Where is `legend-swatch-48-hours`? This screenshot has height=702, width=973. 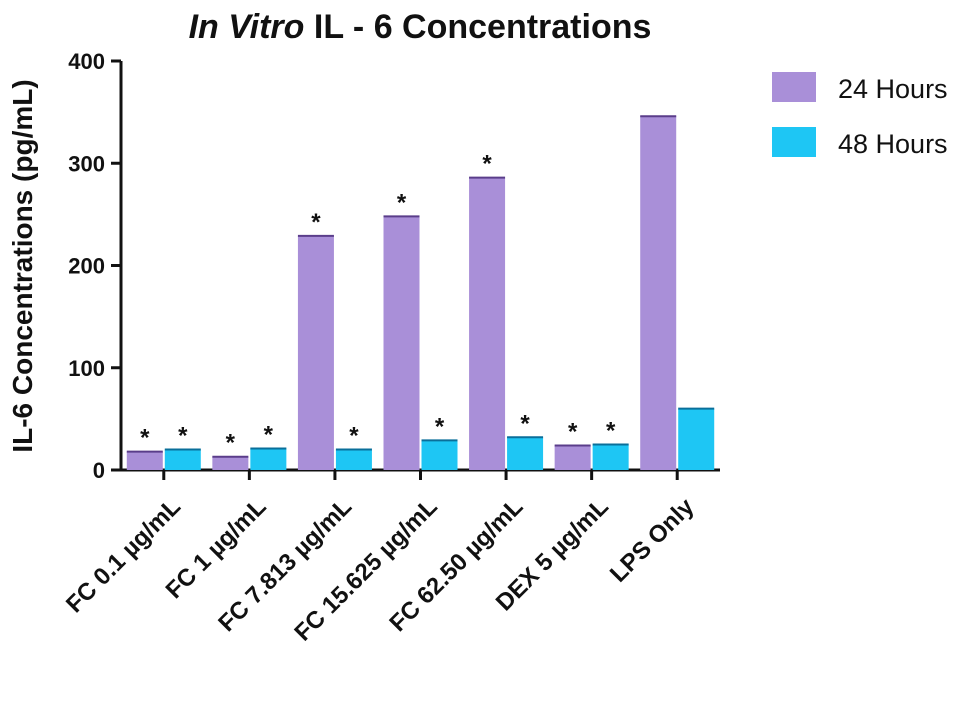
legend-swatch-48-hours is located at coordinates (794, 142).